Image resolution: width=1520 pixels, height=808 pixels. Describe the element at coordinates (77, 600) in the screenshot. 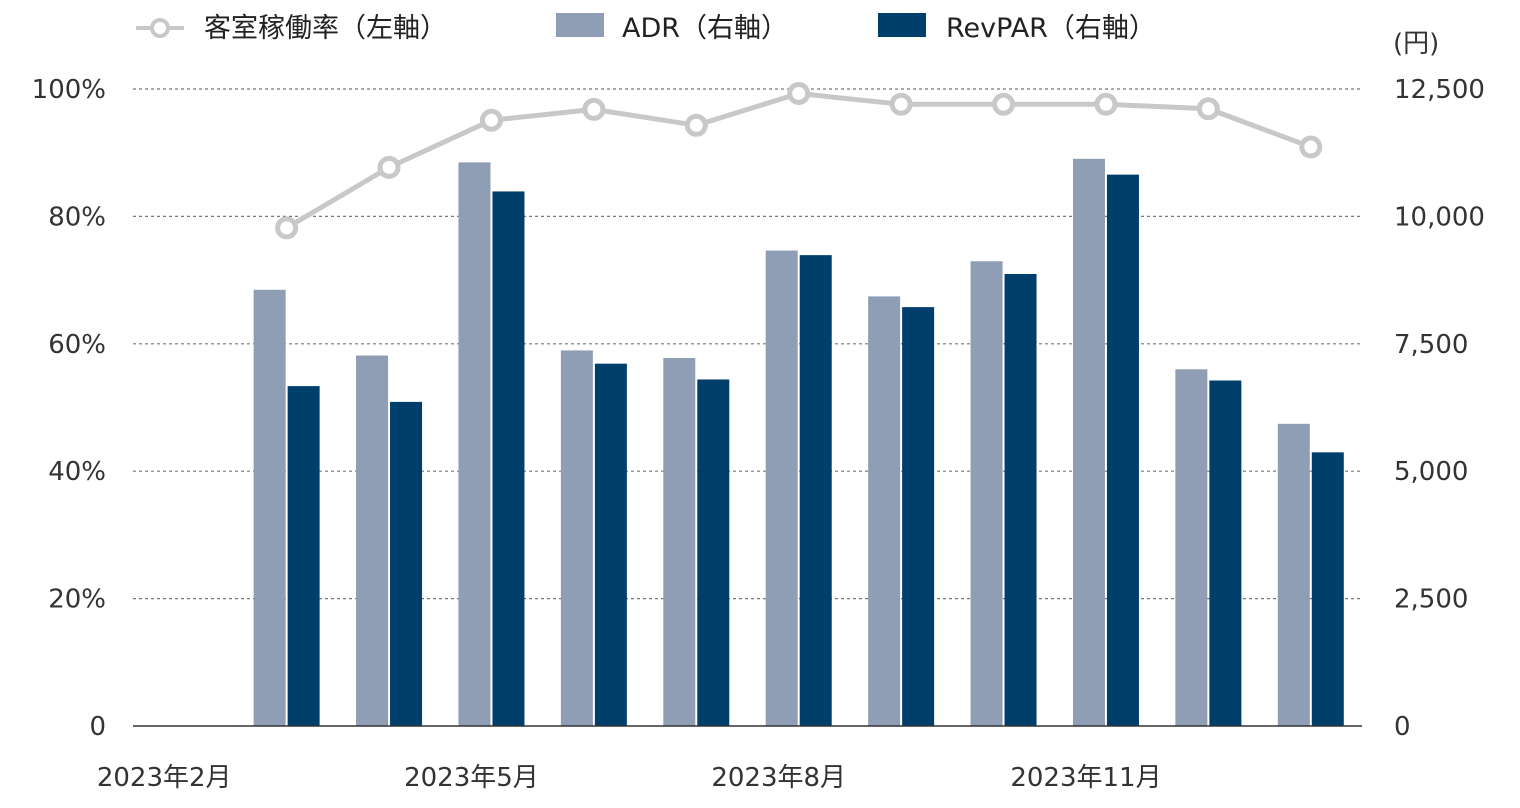

I see `left-axis-tick-label: 20%` at that location.